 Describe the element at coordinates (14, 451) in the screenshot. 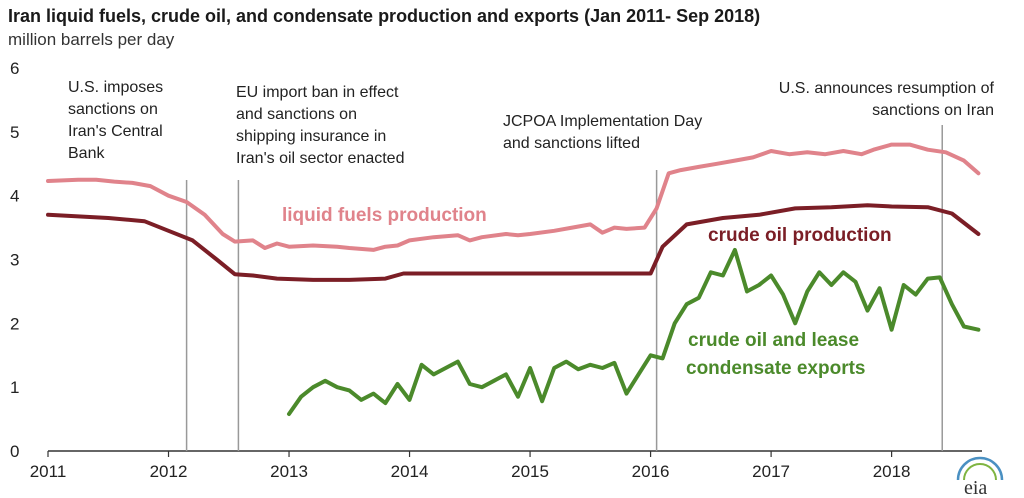

I see `y-tick-label: 0` at that location.